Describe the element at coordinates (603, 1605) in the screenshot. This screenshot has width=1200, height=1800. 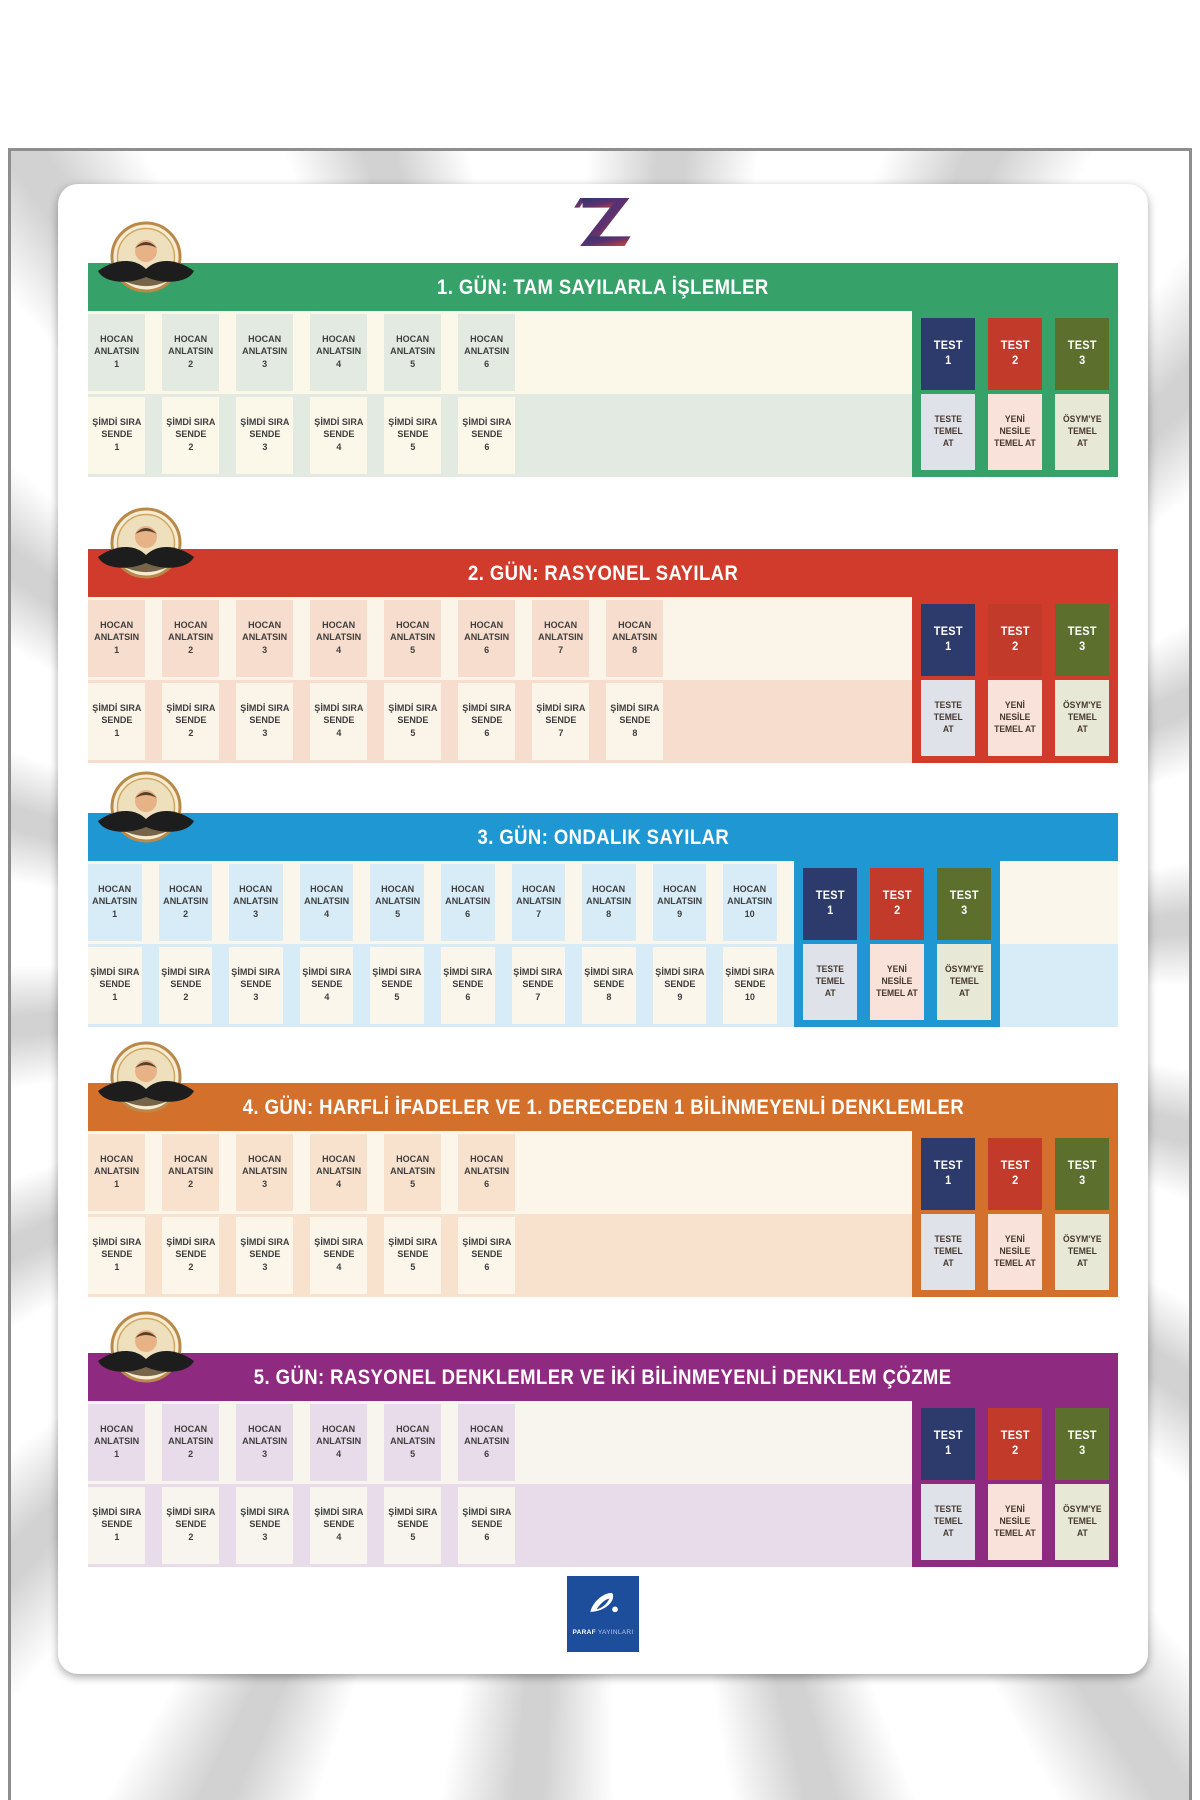
I see `paraf-swoosh-icon` at that location.